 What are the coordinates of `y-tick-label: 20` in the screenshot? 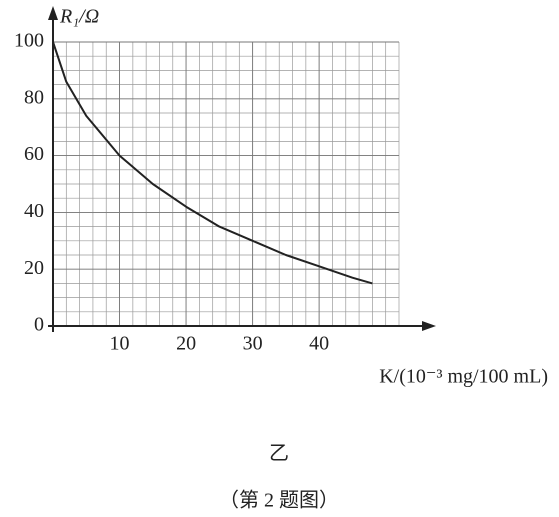 It's located at (34, 268).